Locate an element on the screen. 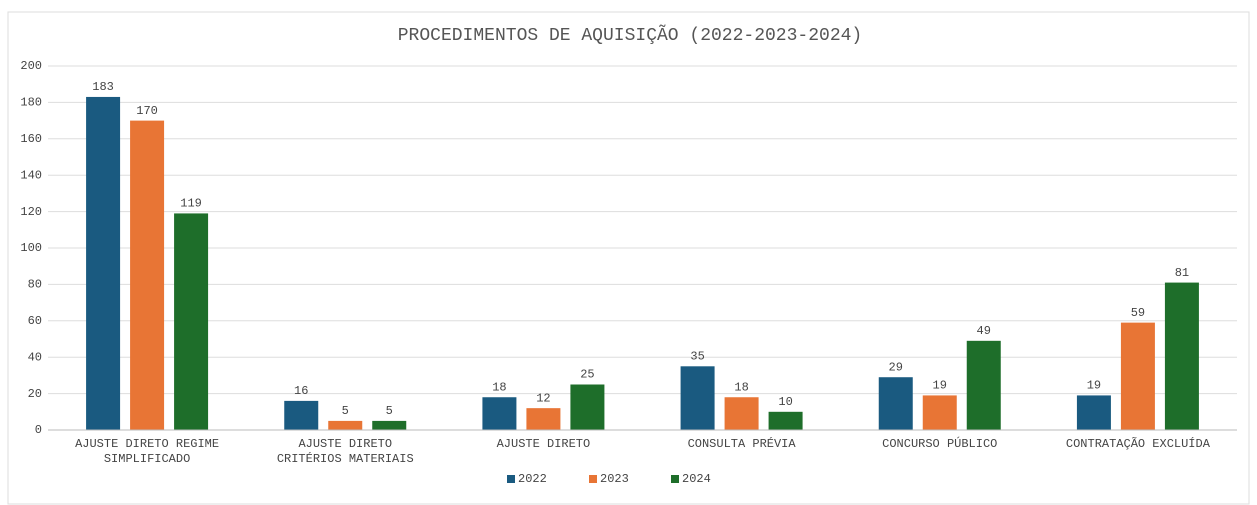 The height and width of the screenshot is (505, 1257). data-label: 170 is located at coordinates (147, 111).